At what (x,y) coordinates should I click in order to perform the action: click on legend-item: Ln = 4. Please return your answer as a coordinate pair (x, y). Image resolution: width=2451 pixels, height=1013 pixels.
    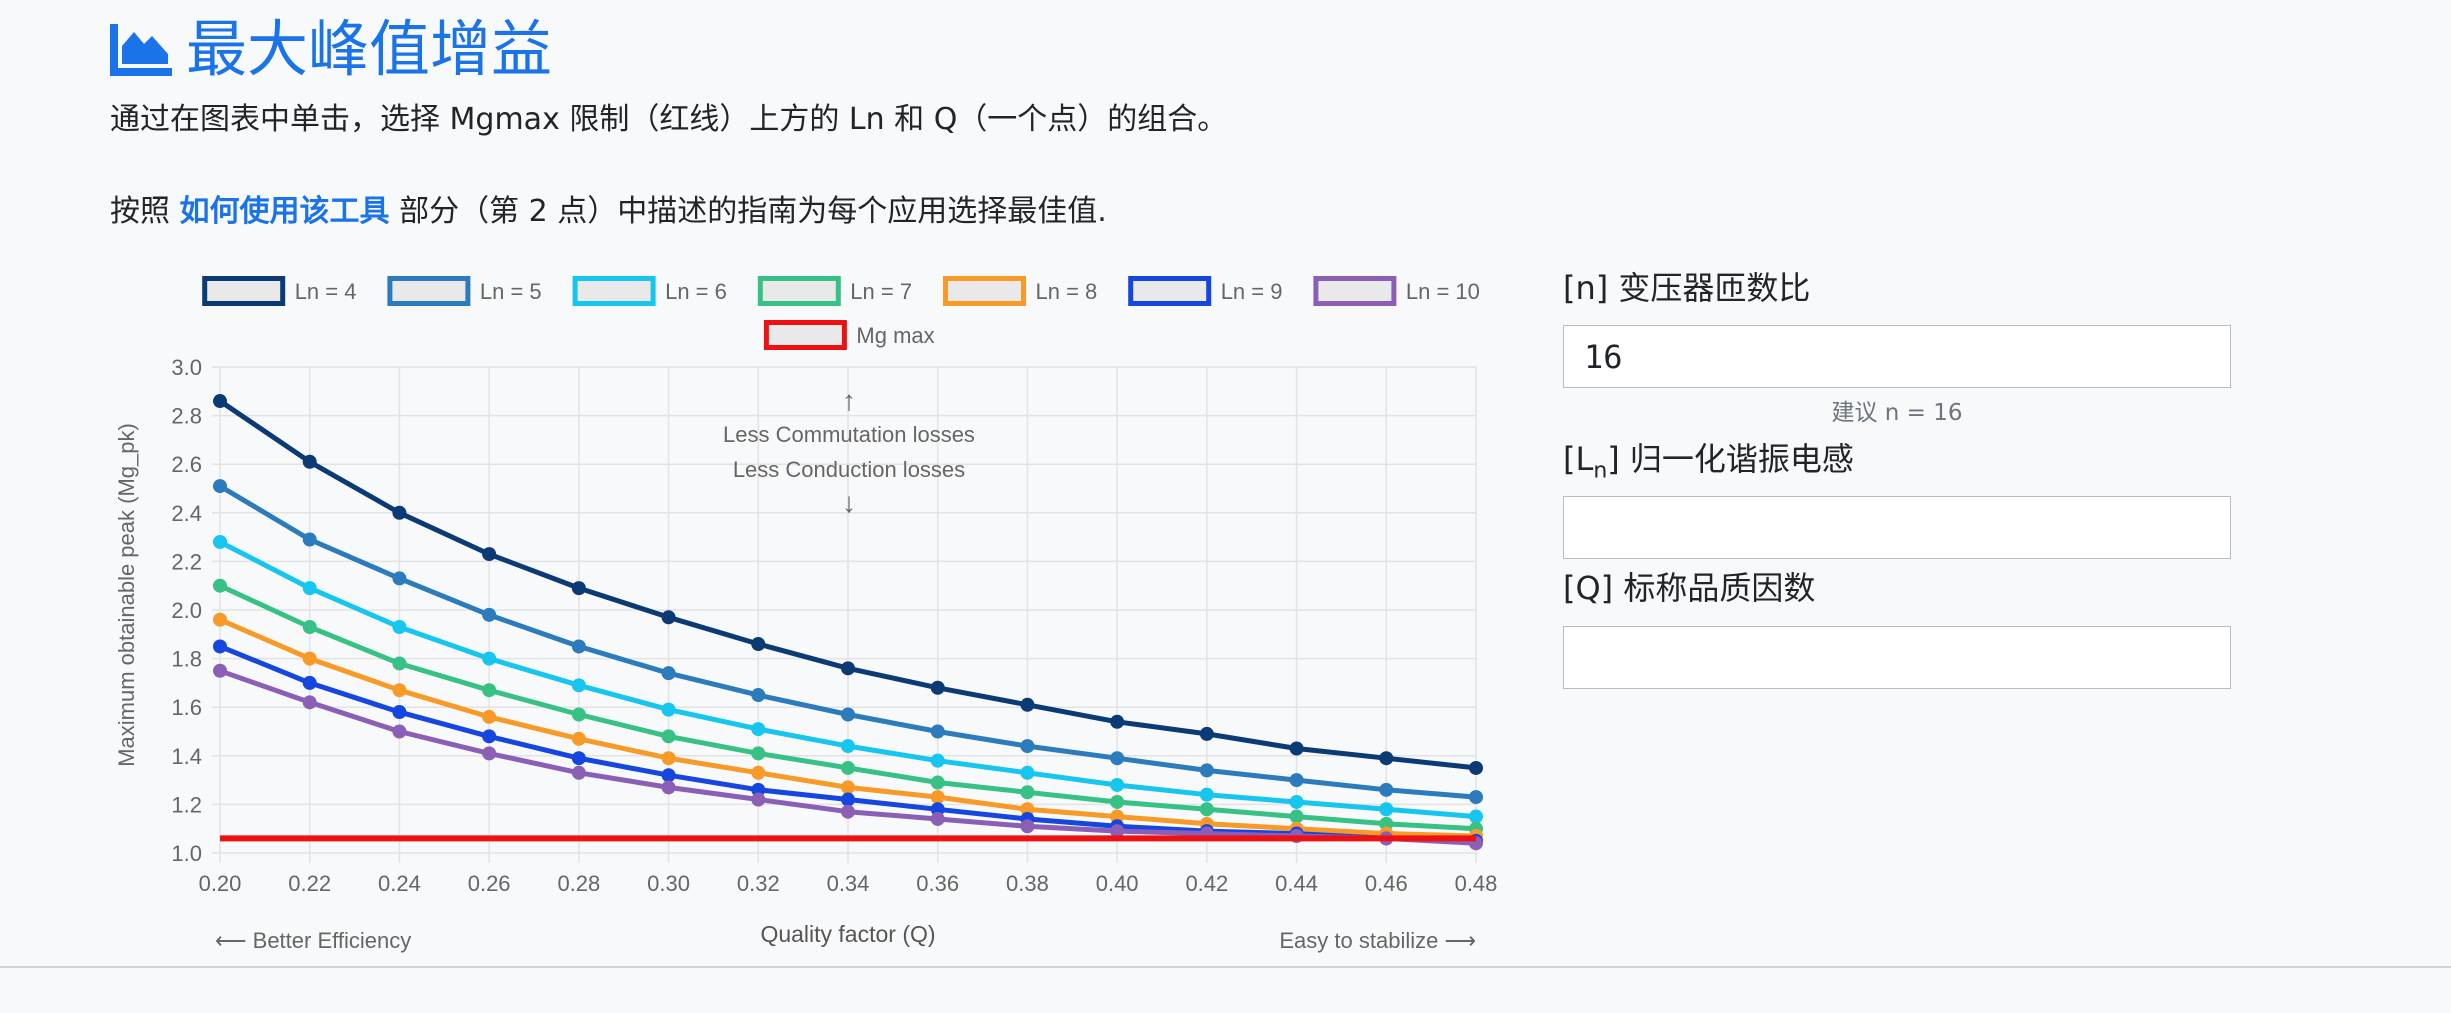
    Looking at the image, I should click on (279, 291).